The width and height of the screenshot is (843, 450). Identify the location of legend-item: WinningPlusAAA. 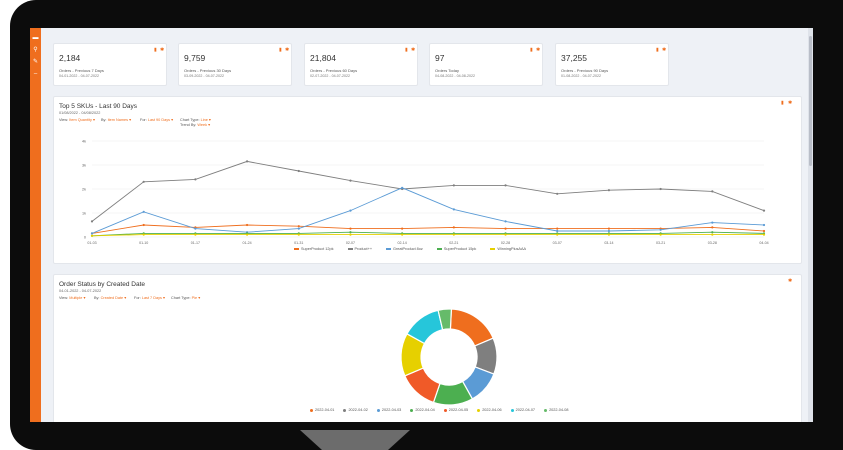
(508, 249).